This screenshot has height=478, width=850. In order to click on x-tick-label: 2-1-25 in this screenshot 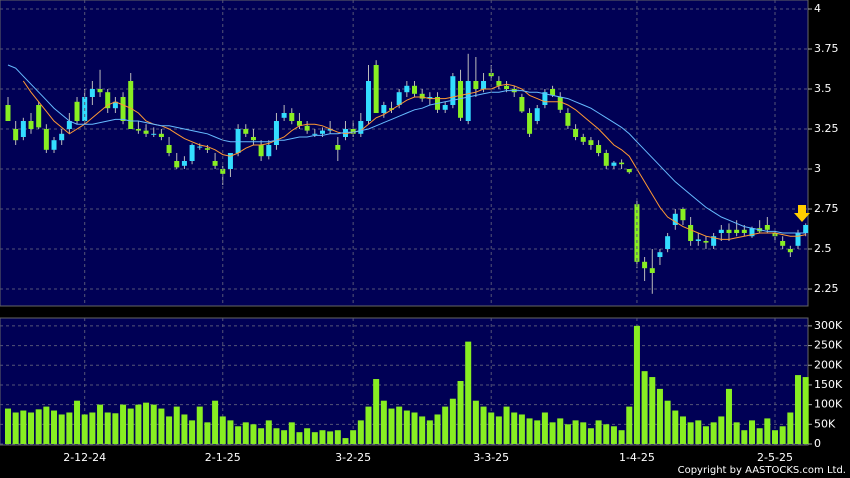, I will do `click(223, 457)`.